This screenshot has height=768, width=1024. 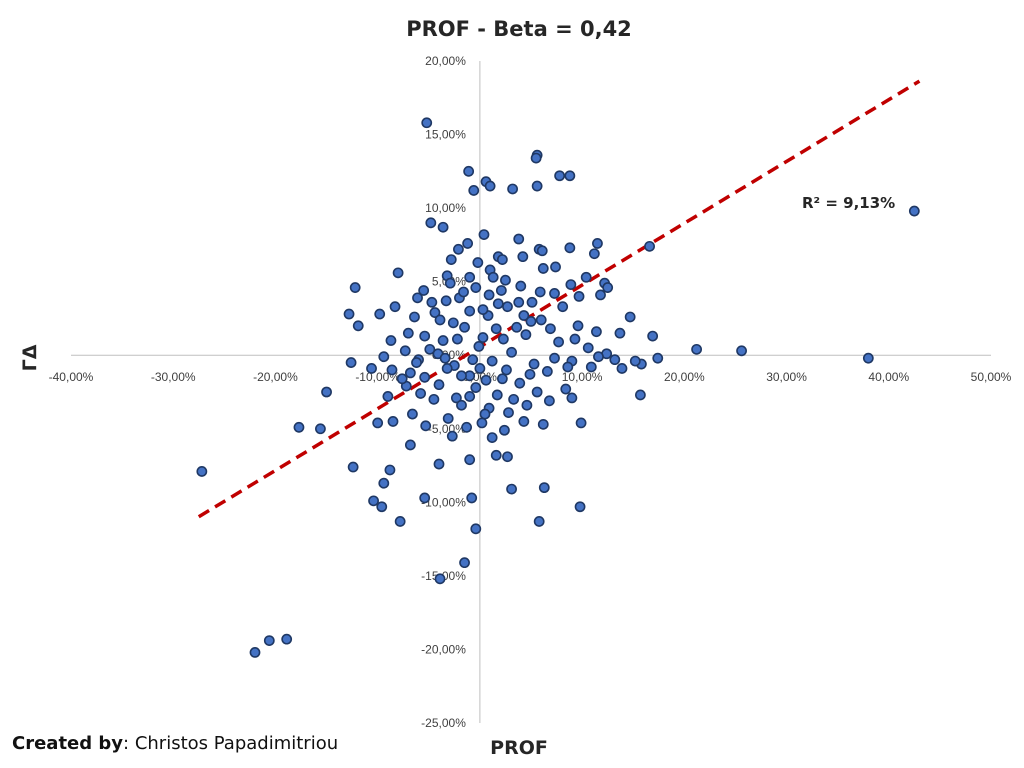 I want to click on x-tick-label: 50,00%, so click(x=991, y=377).